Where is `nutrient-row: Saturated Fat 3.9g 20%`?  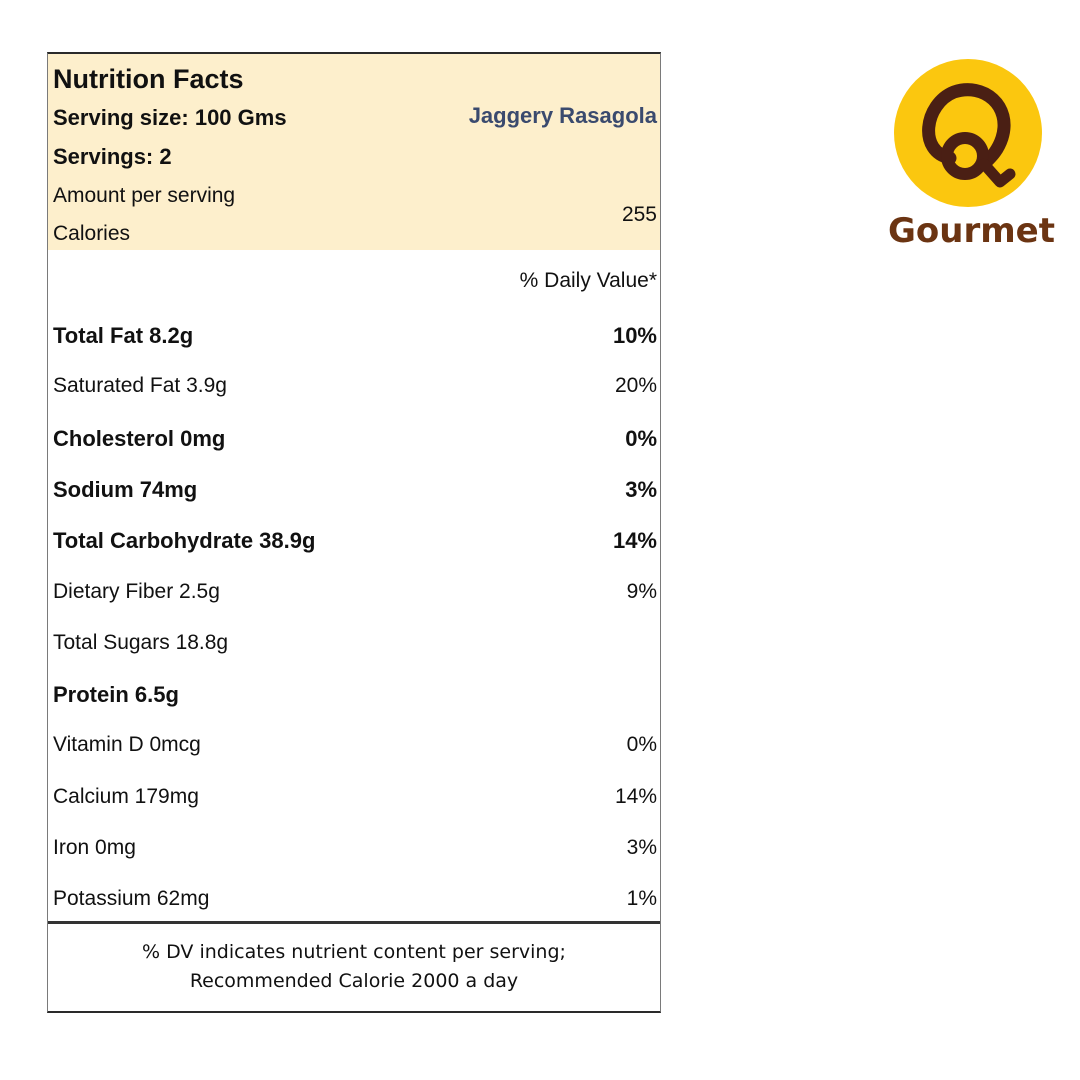 nutrient-row: Saturated Fat 3.9g 20% is located at coordinates (354, 386).